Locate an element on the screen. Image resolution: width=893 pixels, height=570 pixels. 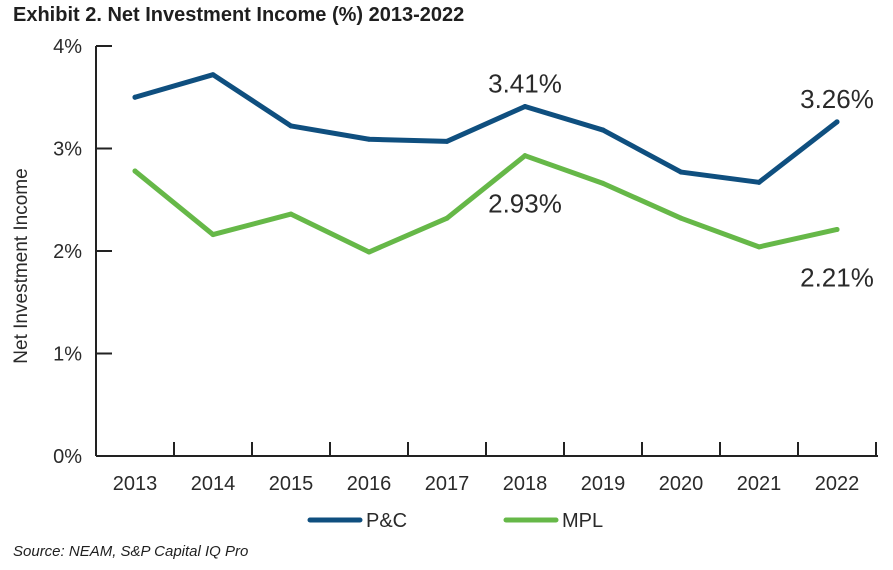
data-label: 2.21% is located at coordinates (837, 277).